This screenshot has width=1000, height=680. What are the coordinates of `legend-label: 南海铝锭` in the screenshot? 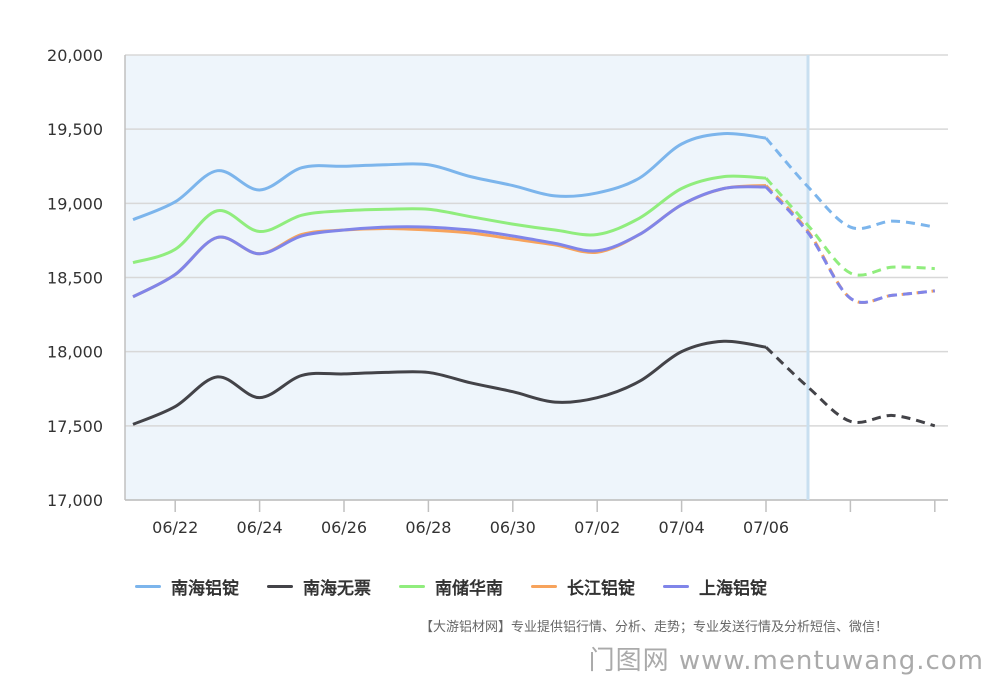 It's located at (205, 589).